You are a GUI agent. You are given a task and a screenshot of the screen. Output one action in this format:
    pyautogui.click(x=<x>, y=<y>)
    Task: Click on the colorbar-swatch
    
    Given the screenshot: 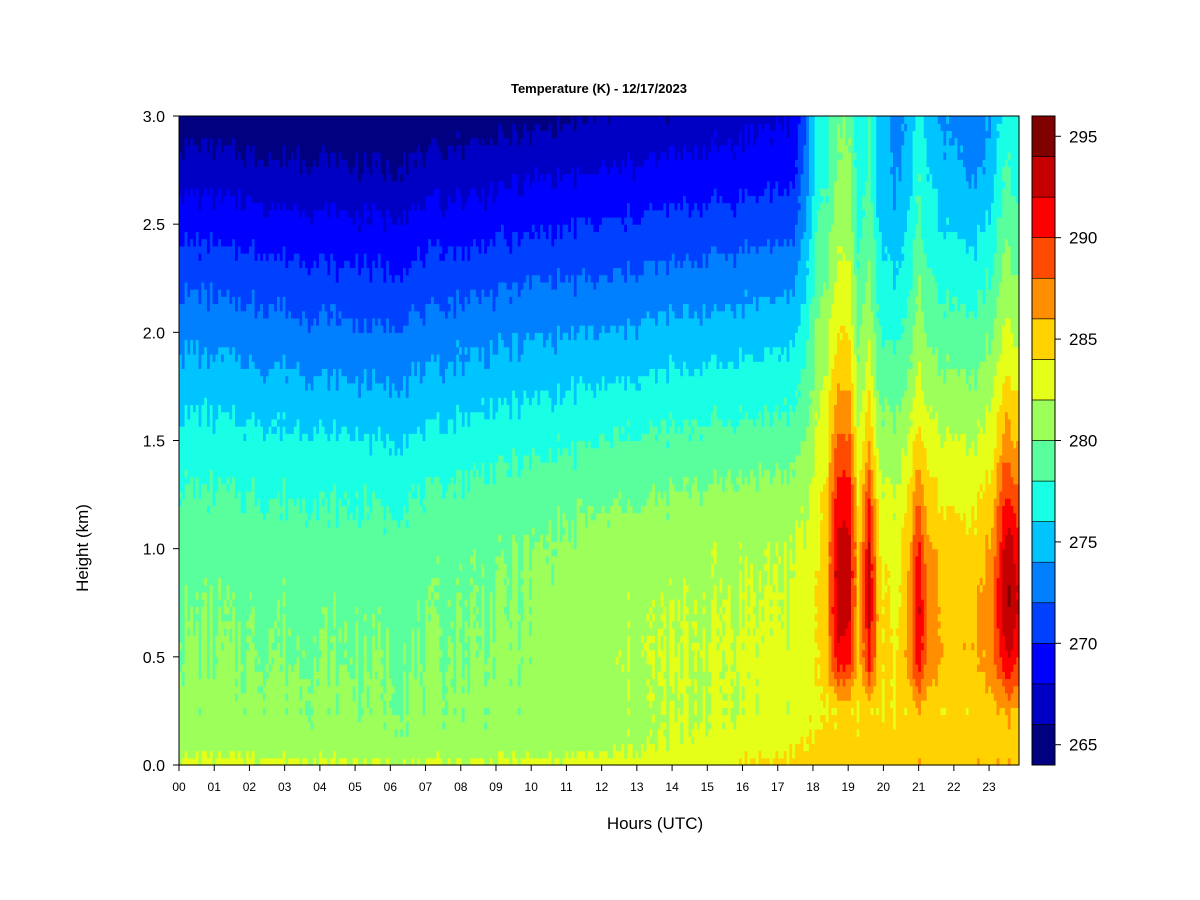 What is the action you would take?
    pyautogui.click(x=1043, y=177)
    